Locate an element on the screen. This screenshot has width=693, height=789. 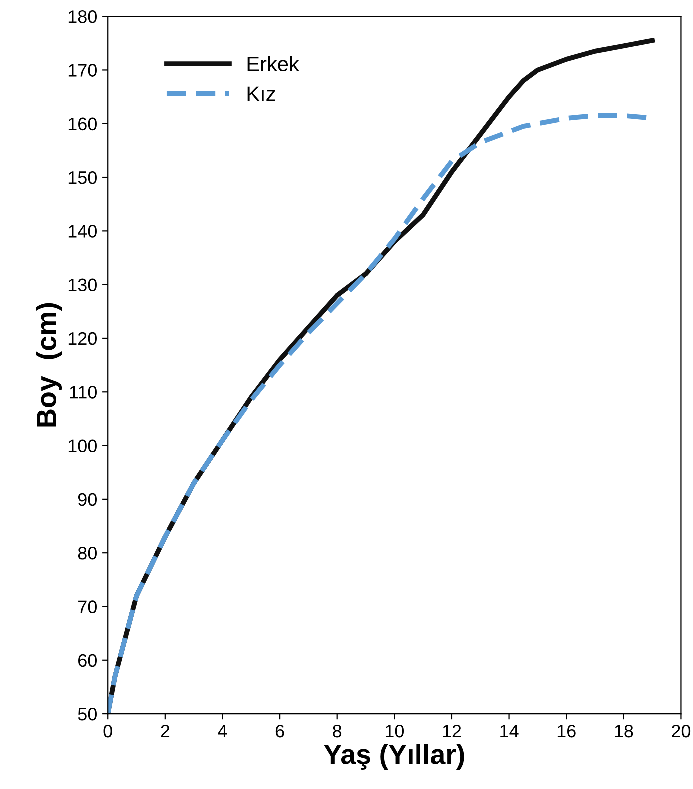
x-tick-label: 8 is located at coordinates (337, 731).